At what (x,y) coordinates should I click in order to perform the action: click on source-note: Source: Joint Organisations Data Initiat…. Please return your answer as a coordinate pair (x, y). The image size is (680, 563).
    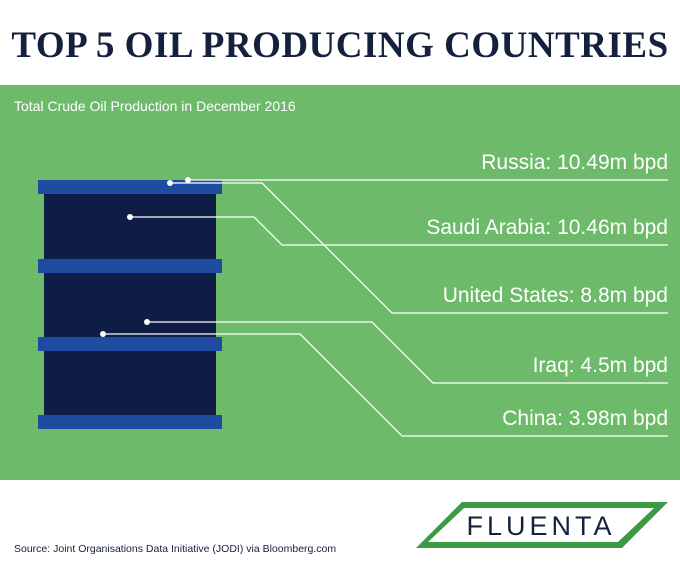
    Looking at the image, I should click on (175, 549).